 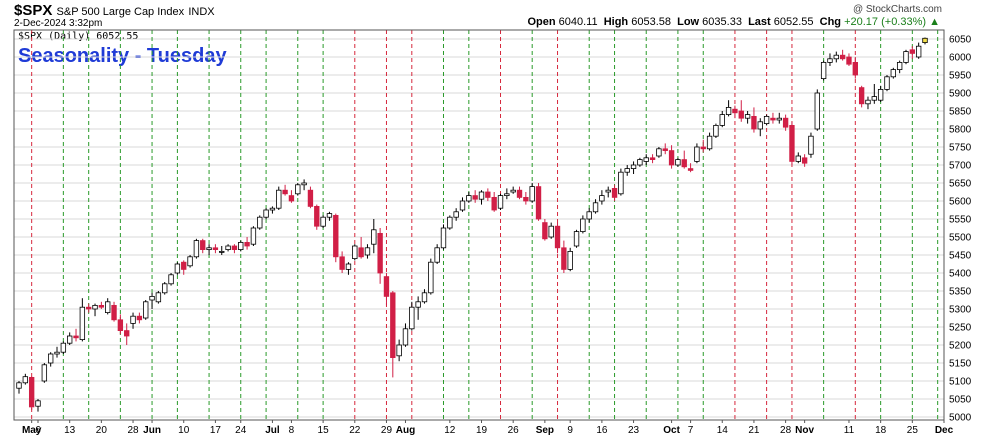 I want to click on x-tick-label: Sep, so click(x=545, y=430).